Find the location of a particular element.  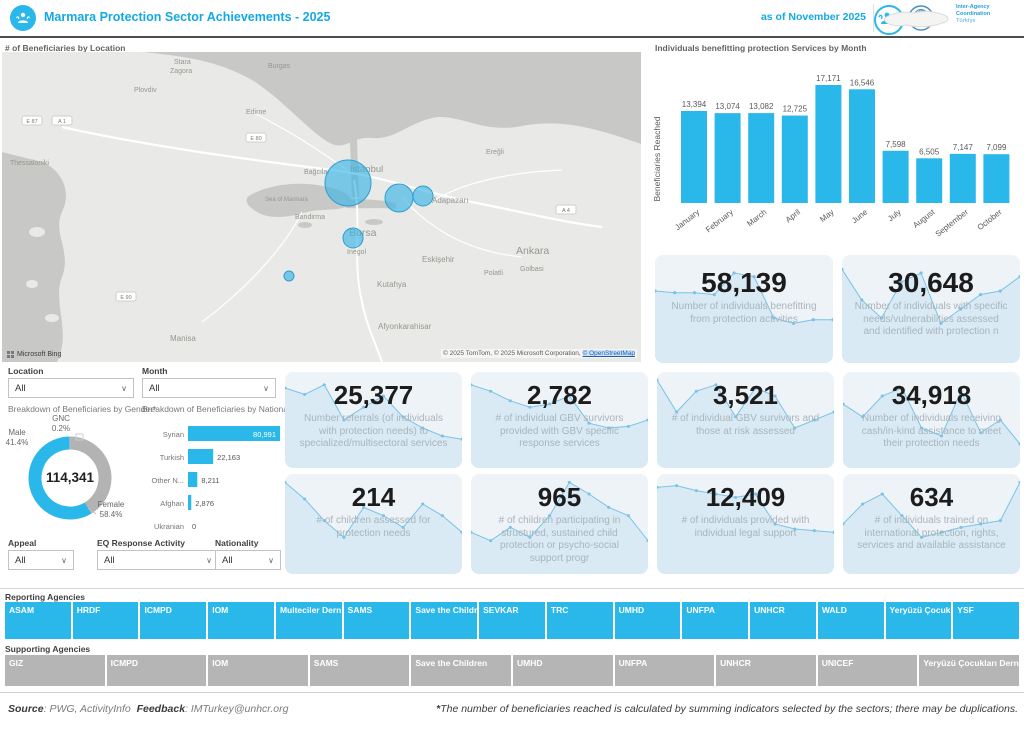

svg-text: A 1 is located at coordinates (62, 122).